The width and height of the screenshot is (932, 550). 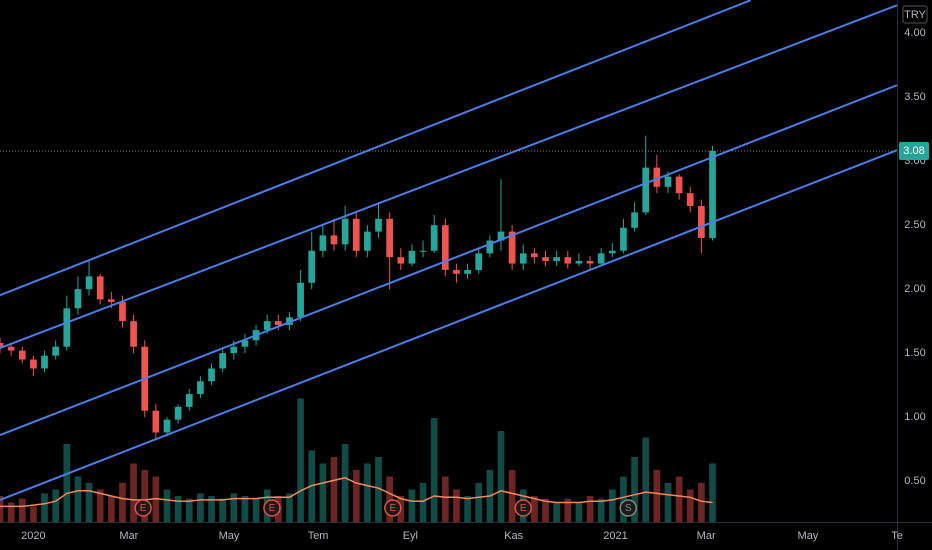 I want to click on y-tick-label: 4.00, so click(x=914, y=33).